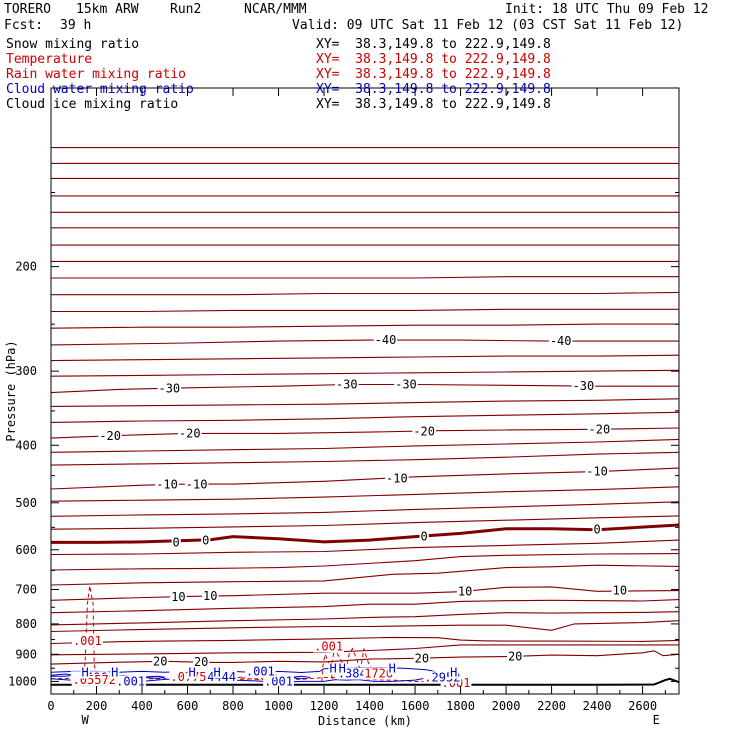 This screenshot has width=740, height=740. What do you see at coordinates (551, 706) in the screenshot?
I see `x-tick-label-2200: 2200` at bounding box center [551, 706].